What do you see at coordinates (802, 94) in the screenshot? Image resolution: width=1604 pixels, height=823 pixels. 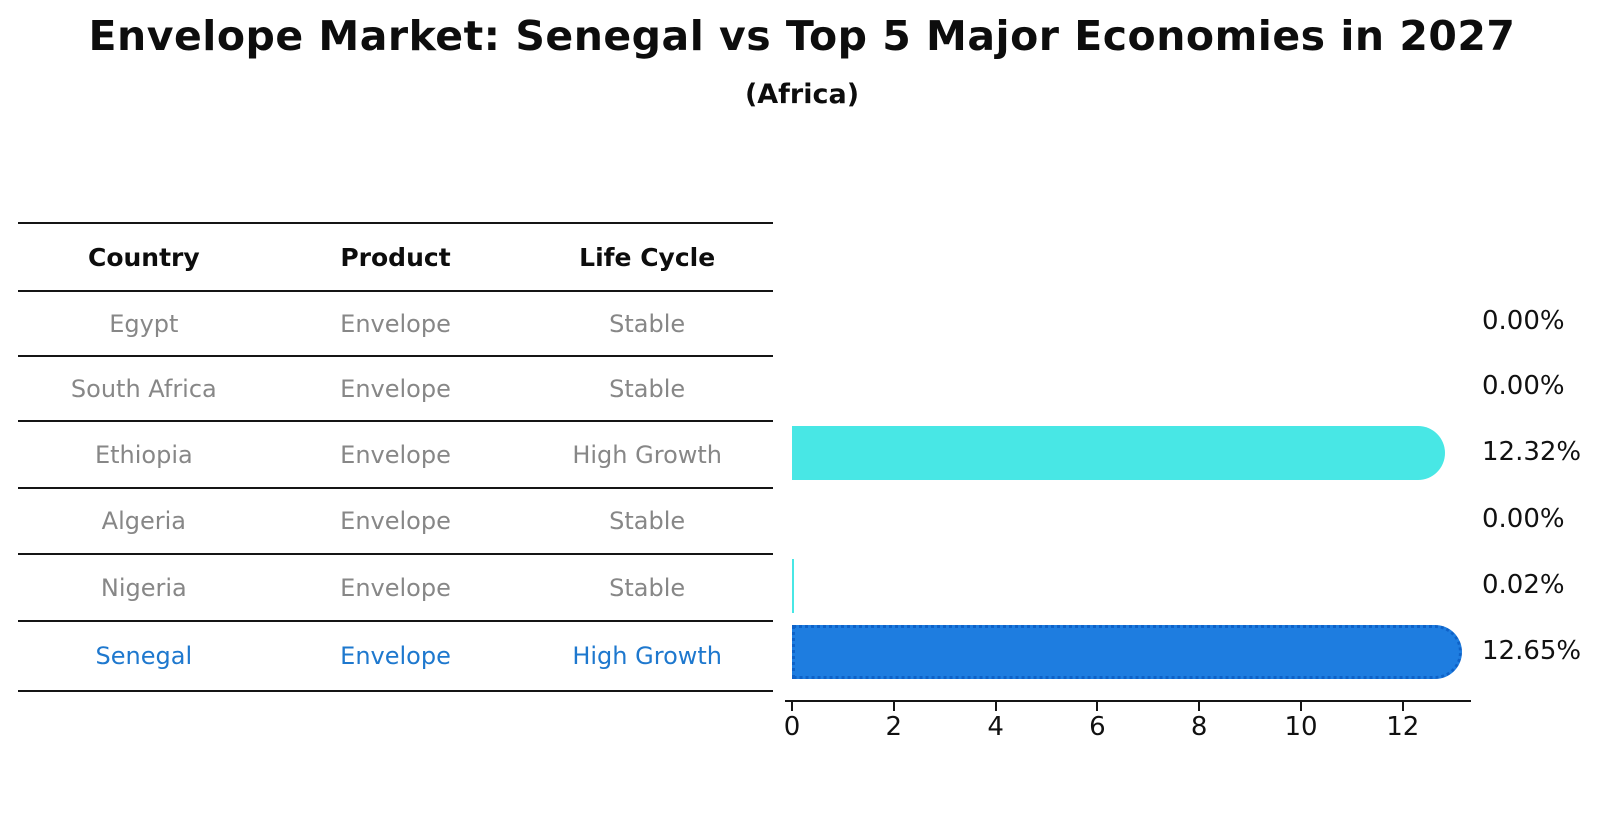 I see `chart-subtitle: (Africa)` at bounding box center [802, 94].